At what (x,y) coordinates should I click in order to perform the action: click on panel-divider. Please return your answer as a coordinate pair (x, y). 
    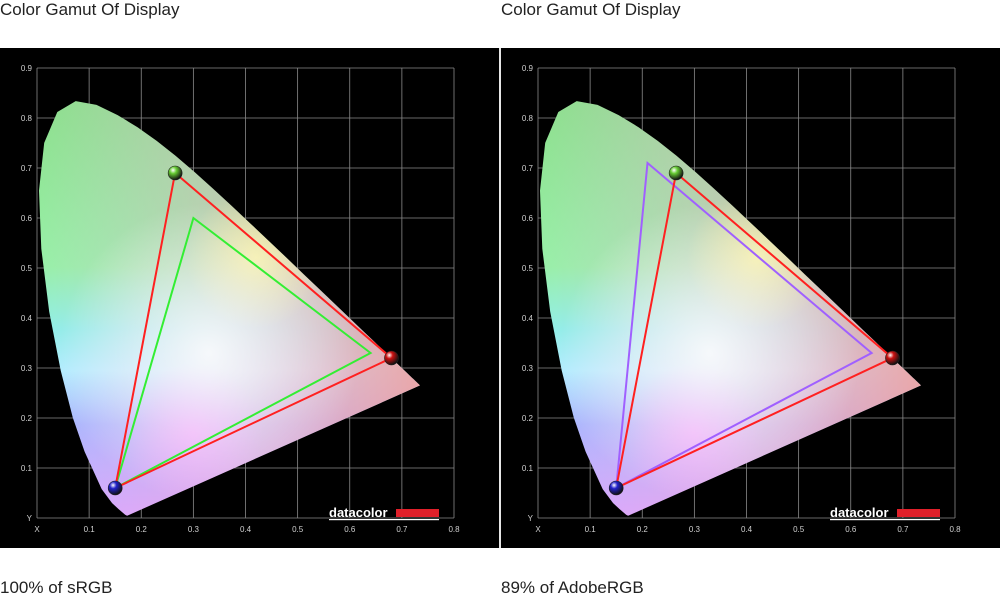
    Looking at the image, I should click on (500, 298).